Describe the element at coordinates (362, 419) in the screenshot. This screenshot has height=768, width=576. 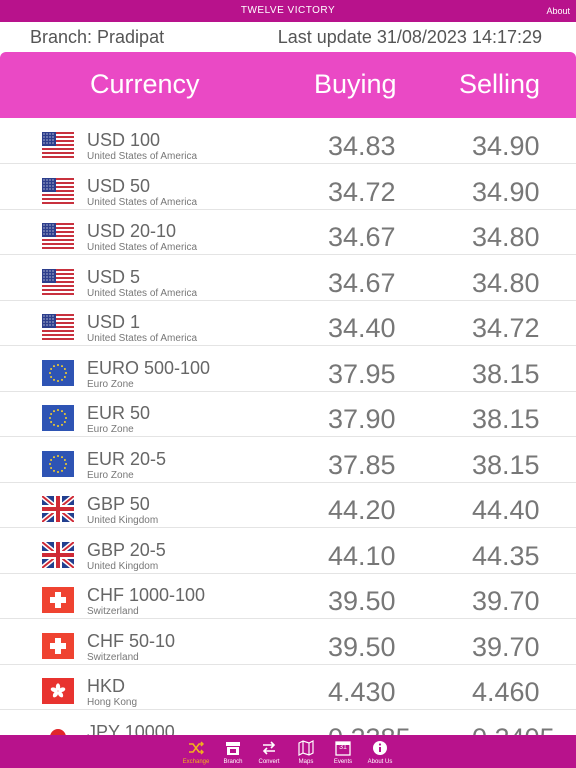
I see `buying-rate: 37.90` at that location.